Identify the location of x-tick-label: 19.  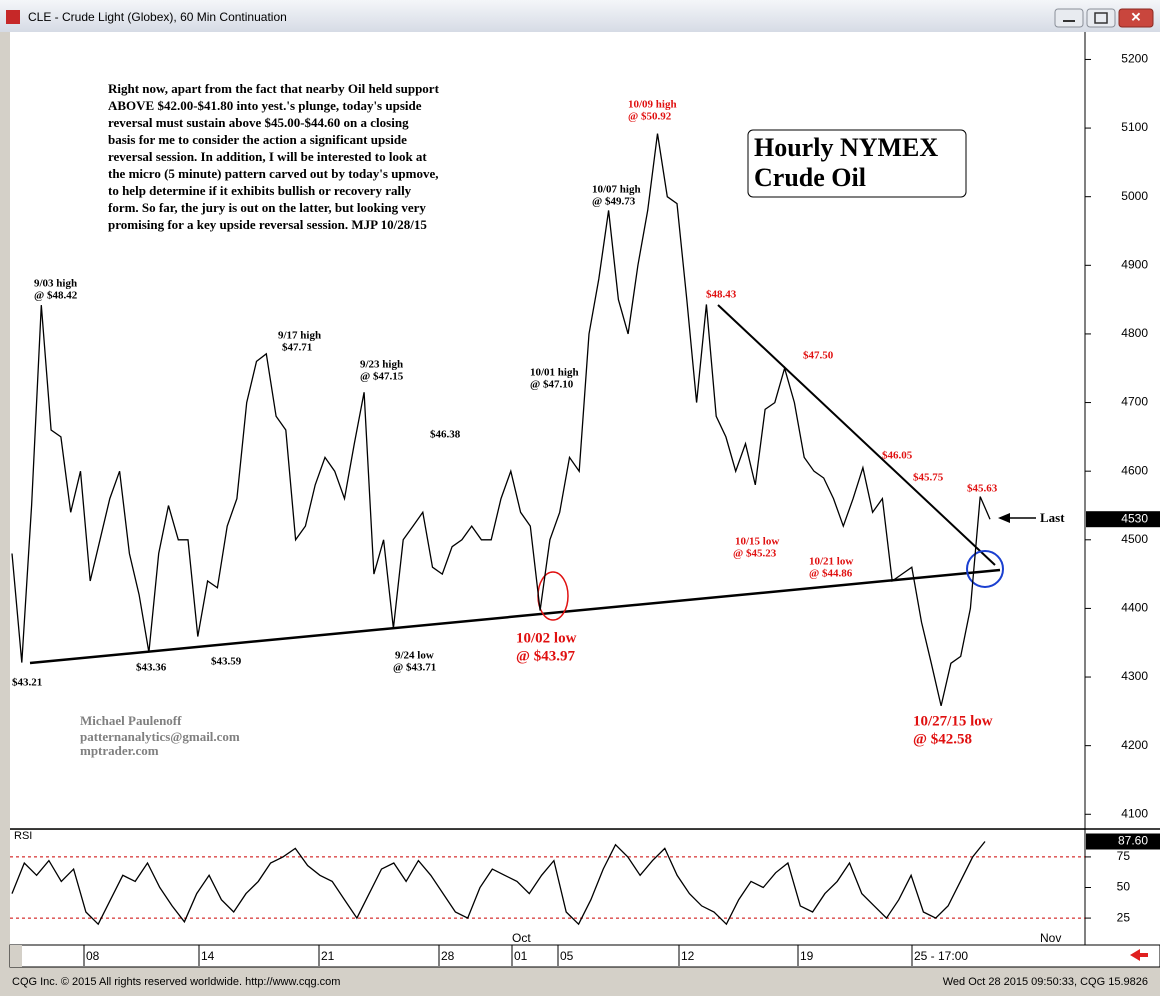
(807, 956).